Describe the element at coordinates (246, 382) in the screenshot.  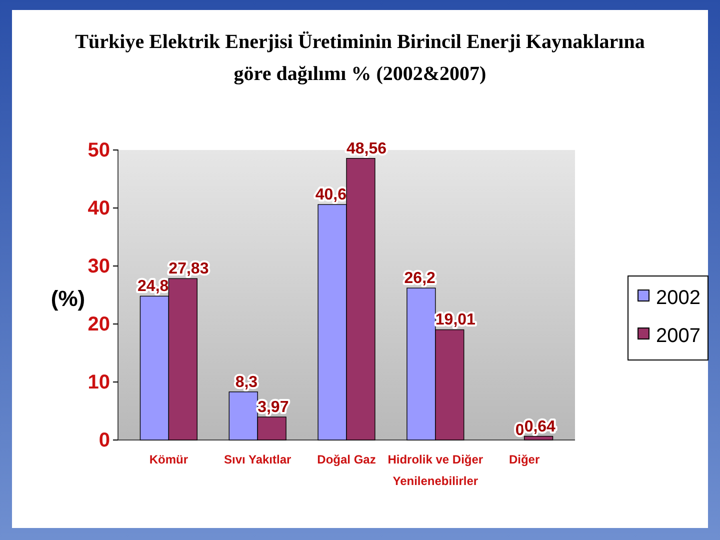
I see `data-label: 8,3` at that location.